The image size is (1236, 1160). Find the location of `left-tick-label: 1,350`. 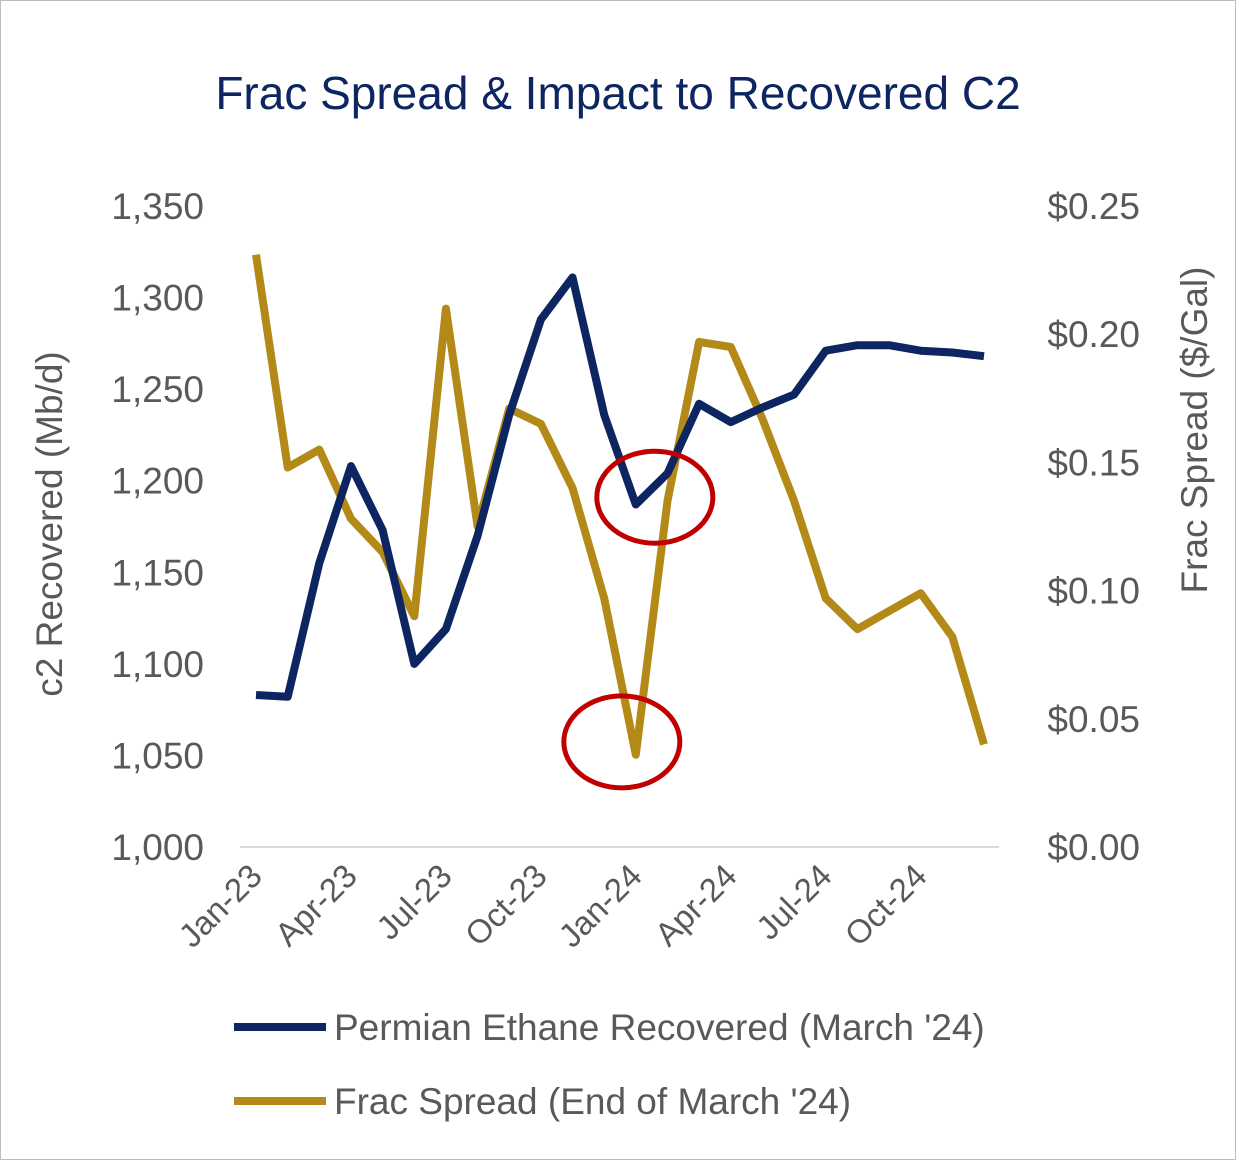

left-tick-label: 1,350 is located at coordinates (157, 206).